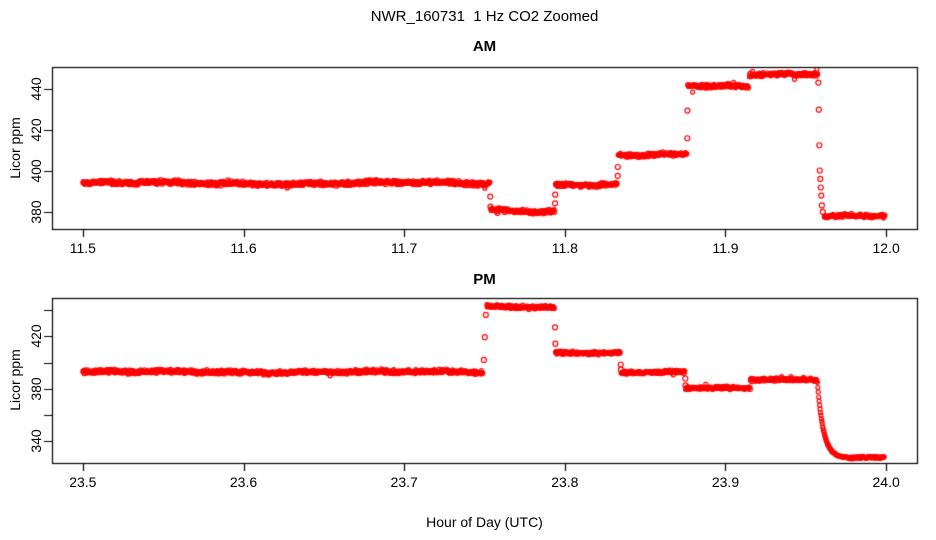 The width and height of the screenshot is (936, 540). I want to click on x-tick-label: 23.9, so click(725, 482).